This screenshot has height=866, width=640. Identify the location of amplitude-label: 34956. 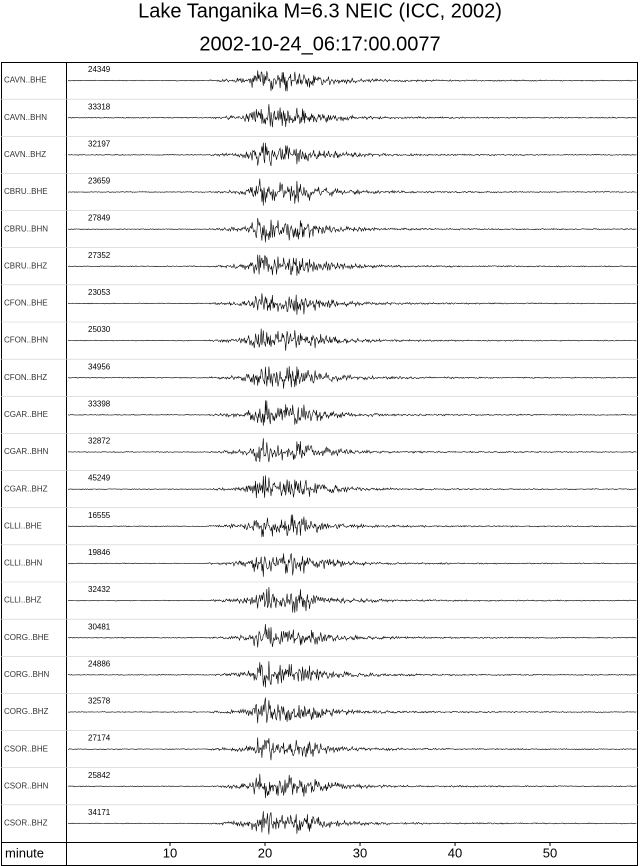
(99, 366).